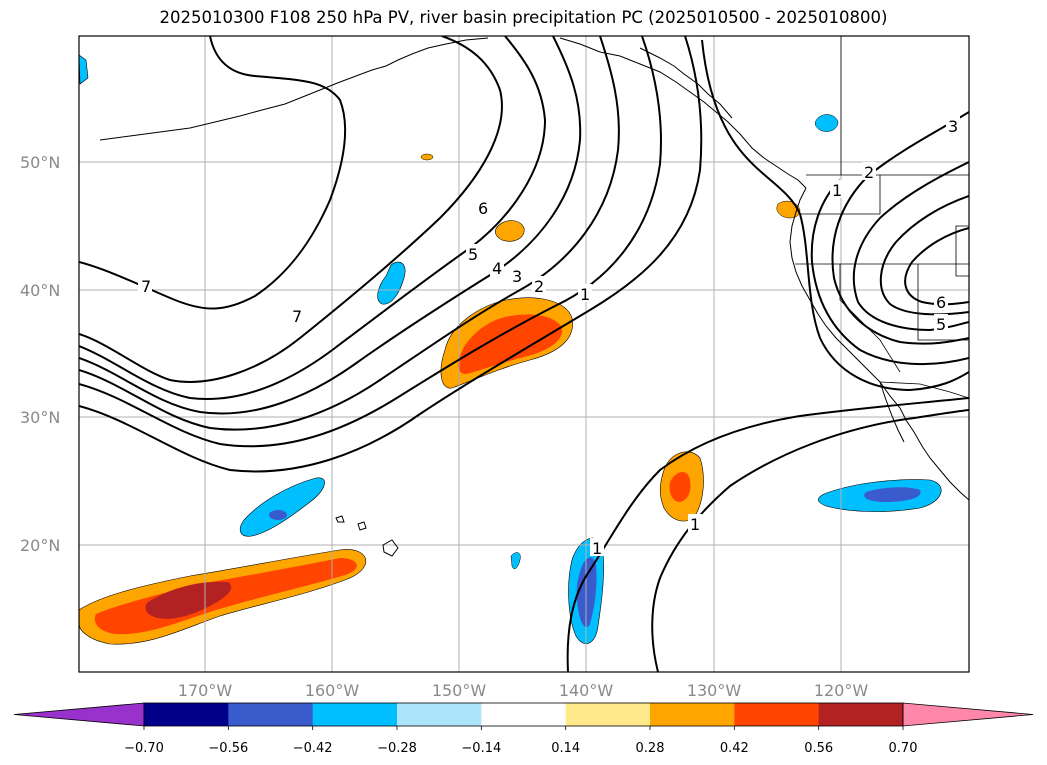  Describe the element at coordinates (79, 714) in the screenshot. I see `colorbar-extend-low` at that location.